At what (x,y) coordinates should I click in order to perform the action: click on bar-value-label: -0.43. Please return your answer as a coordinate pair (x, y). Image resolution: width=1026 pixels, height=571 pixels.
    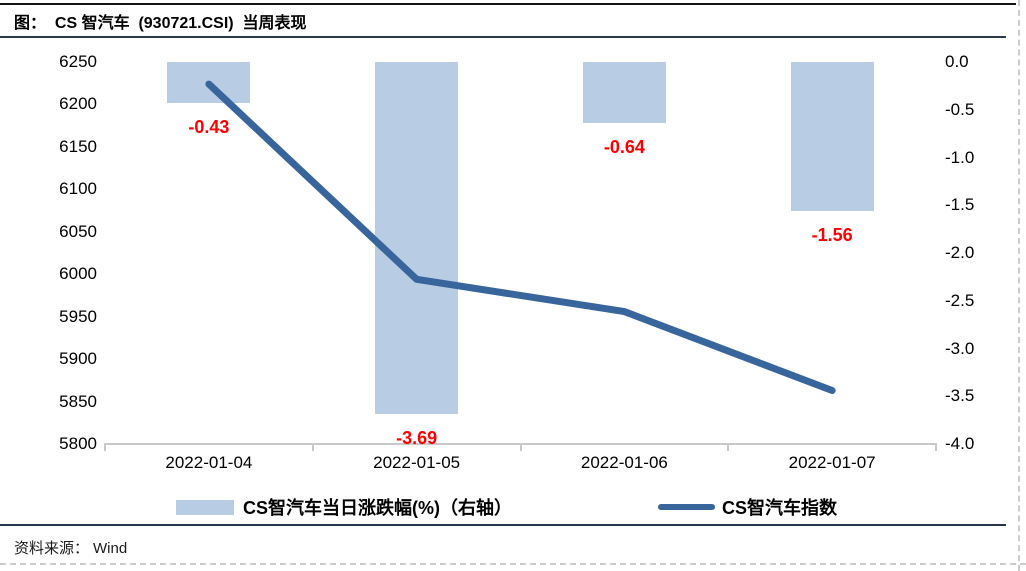
    Looking at the image, I should click on (209, 127).